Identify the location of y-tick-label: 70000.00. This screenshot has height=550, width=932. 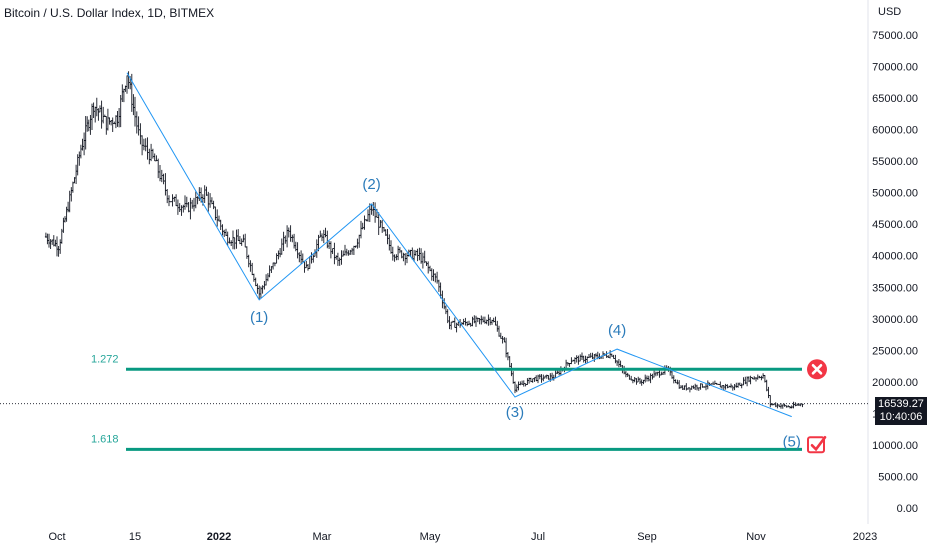
(895, 68).